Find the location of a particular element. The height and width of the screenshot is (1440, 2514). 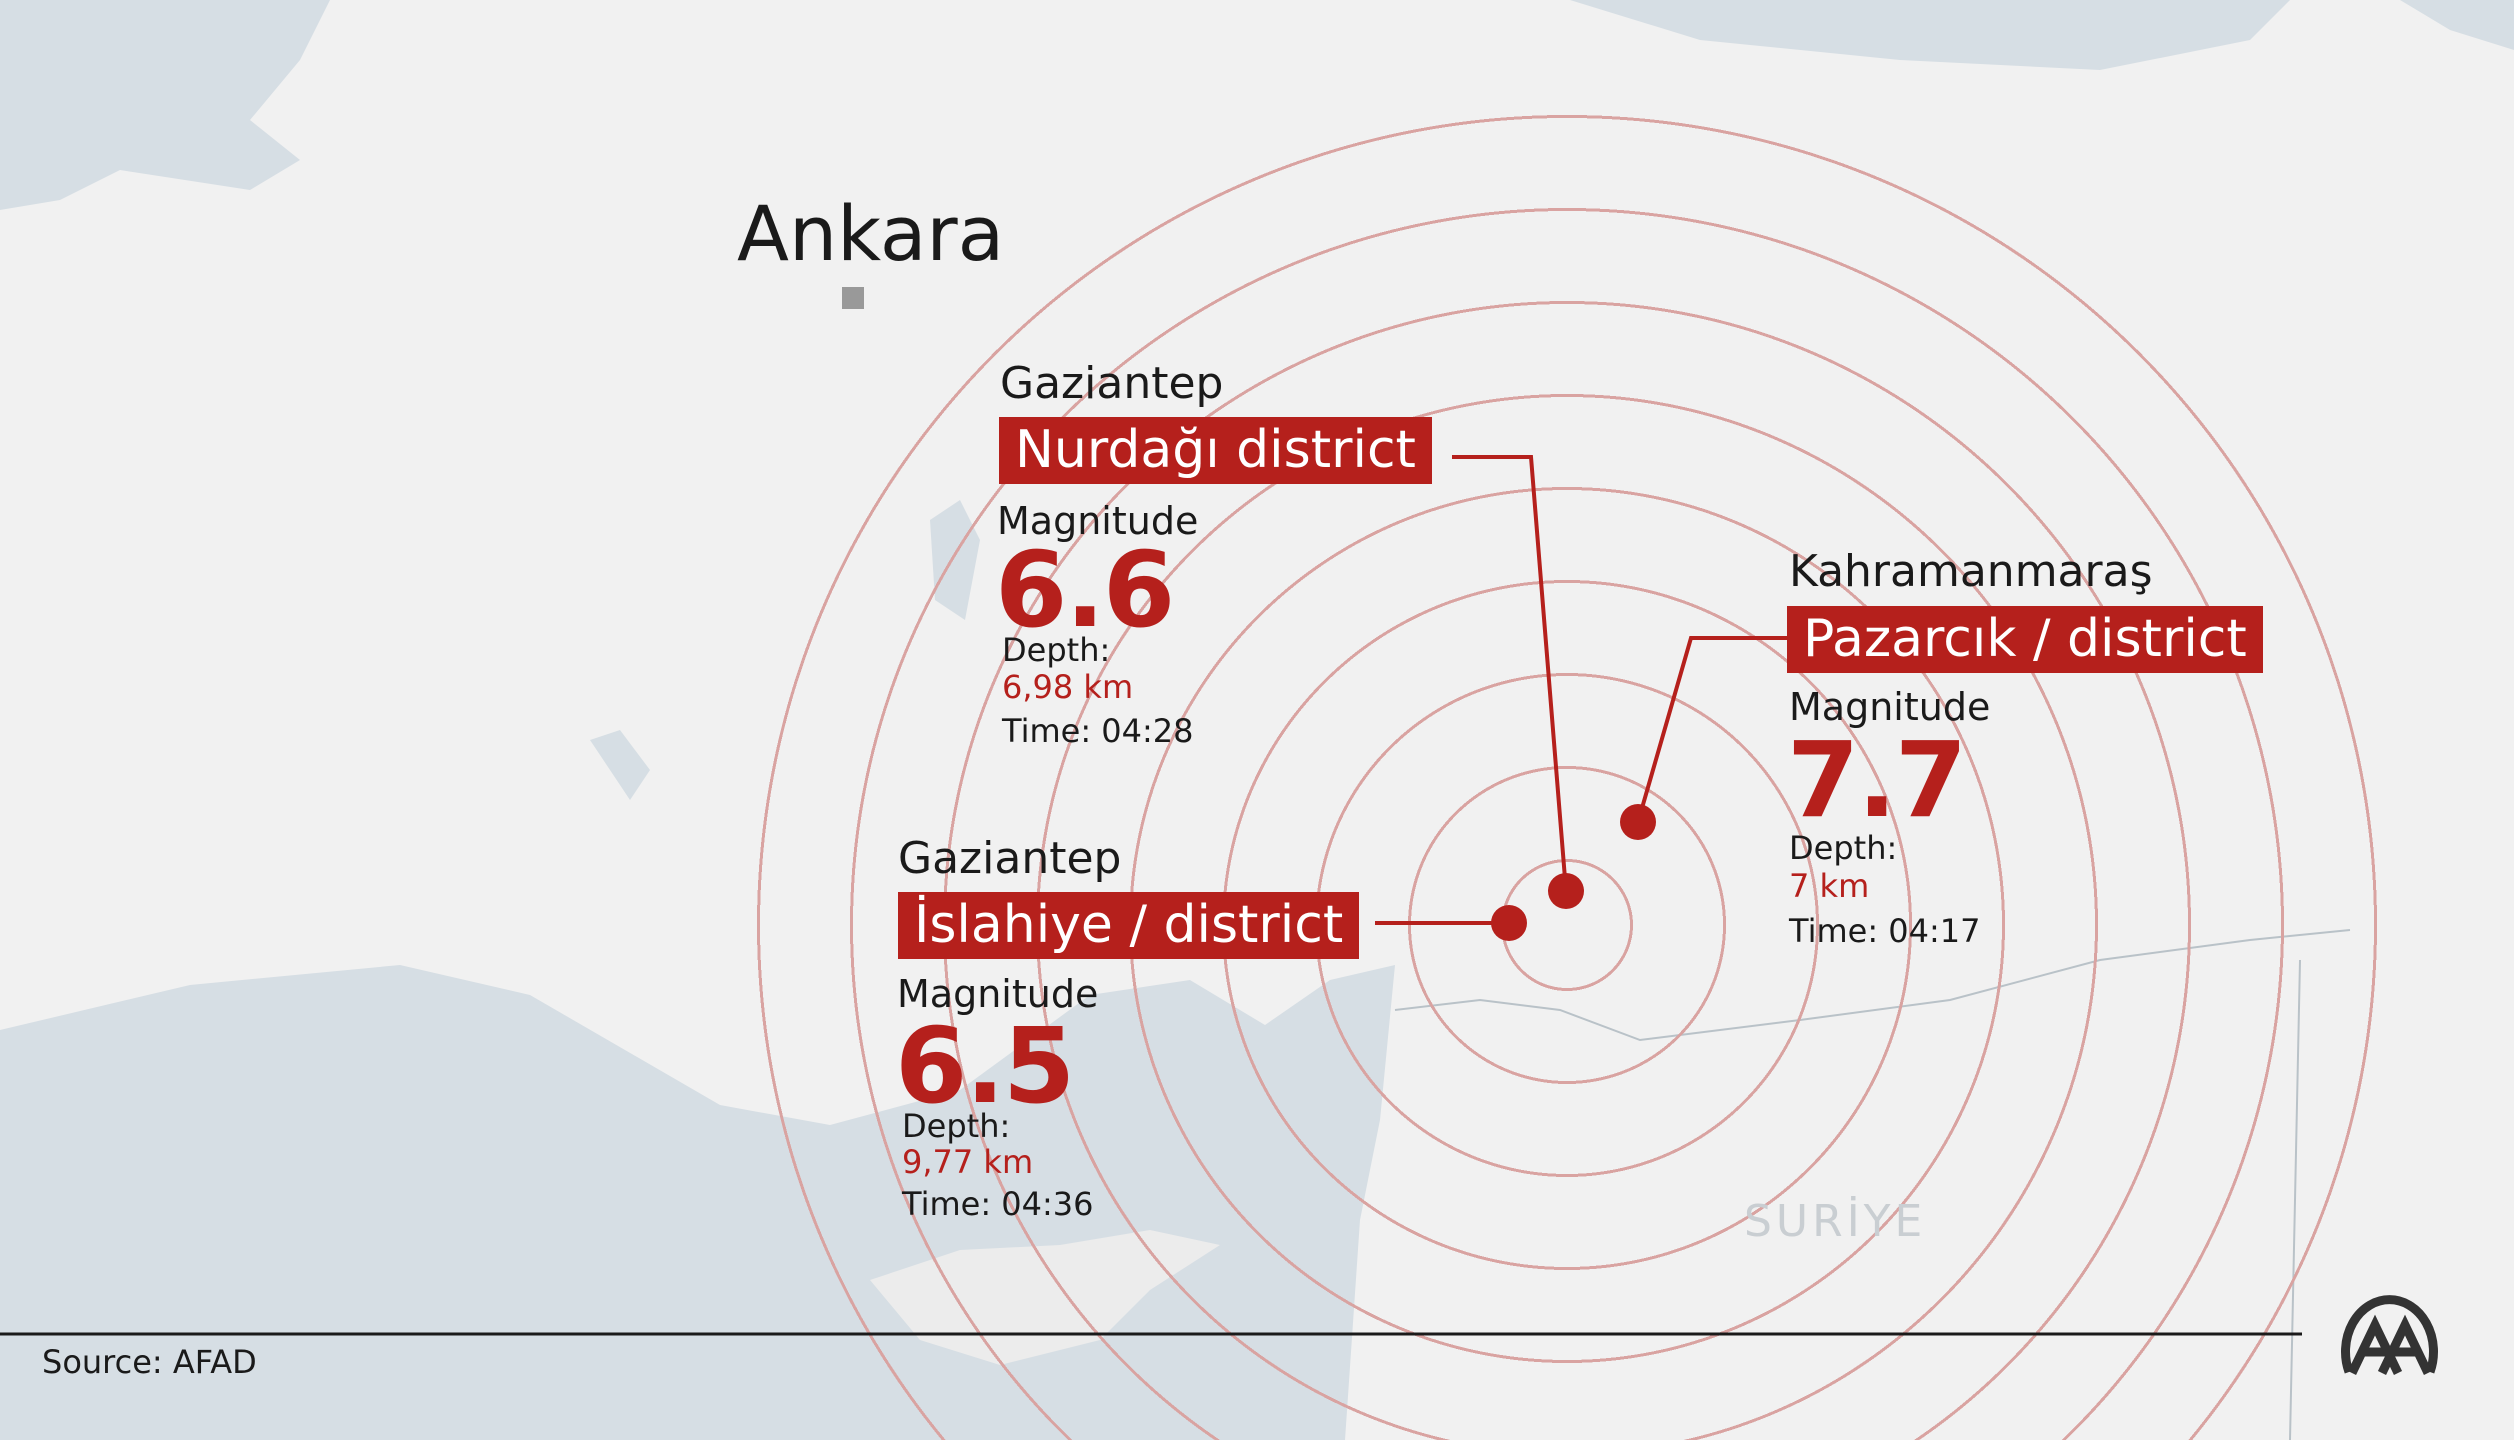

district-label: Pazarcık / district is located at coordinates (2025, 639).